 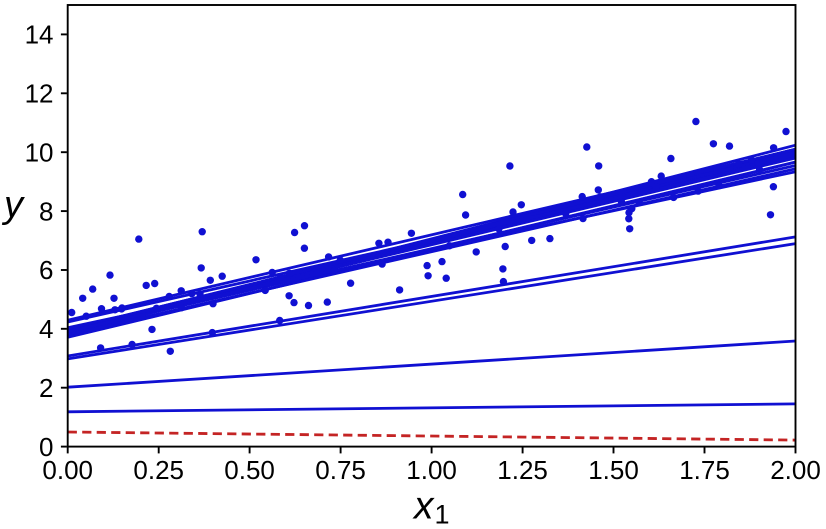 What do you see at coordinates (46, 329) in the screenshot?
I see `svg-text: 4` at bounding box center [46, 329].